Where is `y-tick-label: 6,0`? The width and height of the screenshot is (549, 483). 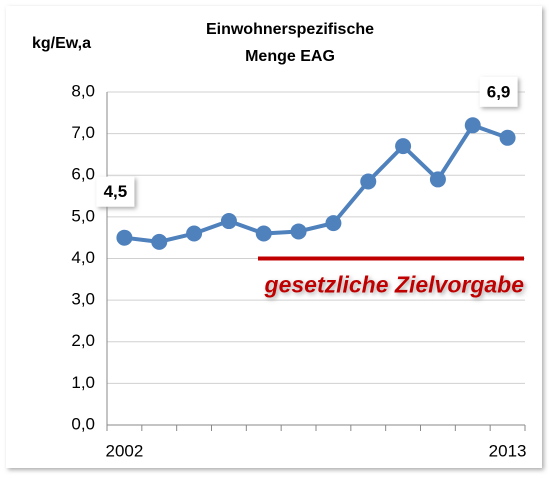
y-tick-label: 6,0 is located at coordinates (83, 174).